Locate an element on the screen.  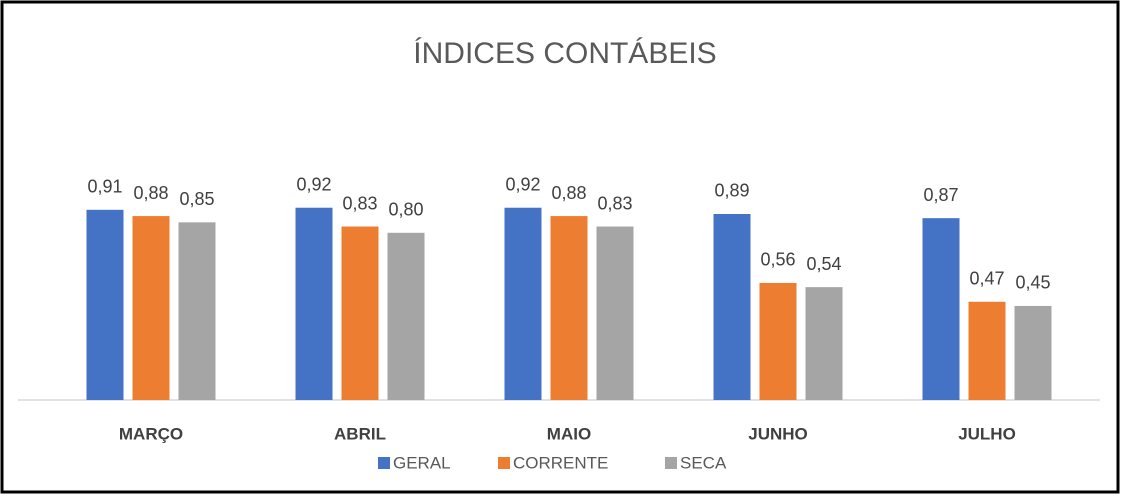
legend-label: CORRENTE is located at coordinates (560, 462).